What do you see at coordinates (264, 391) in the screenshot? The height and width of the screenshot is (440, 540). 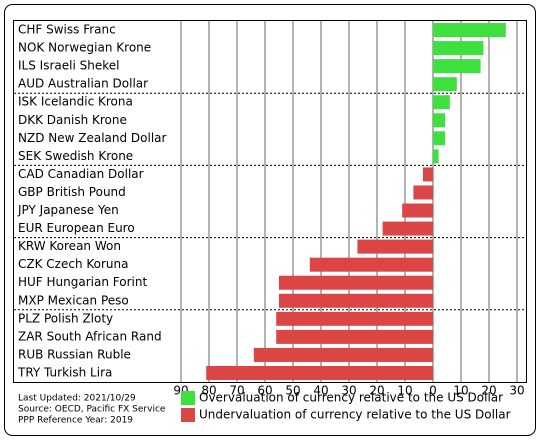 I see `x-tick-label: 60` at bounding box center [264, 391].